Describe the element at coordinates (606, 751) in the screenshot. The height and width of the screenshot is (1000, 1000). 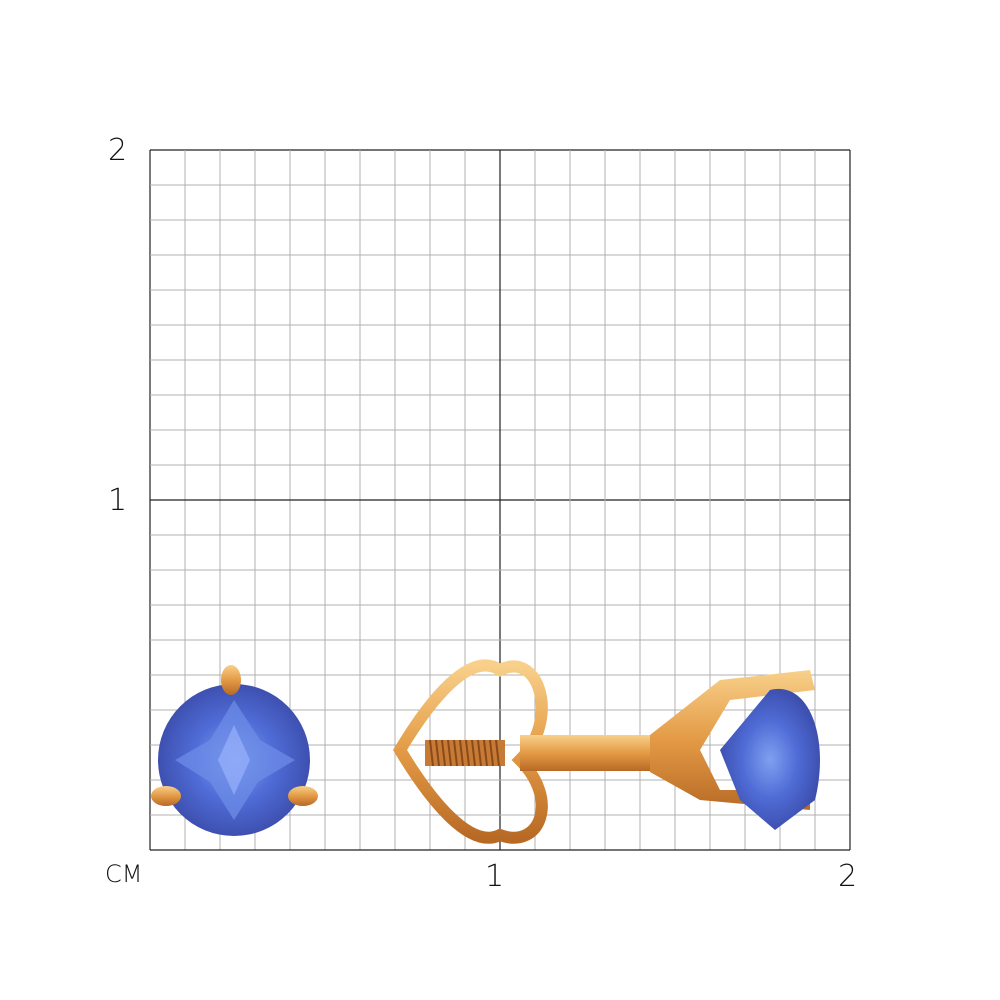
I see `earring-side-view` at that location.